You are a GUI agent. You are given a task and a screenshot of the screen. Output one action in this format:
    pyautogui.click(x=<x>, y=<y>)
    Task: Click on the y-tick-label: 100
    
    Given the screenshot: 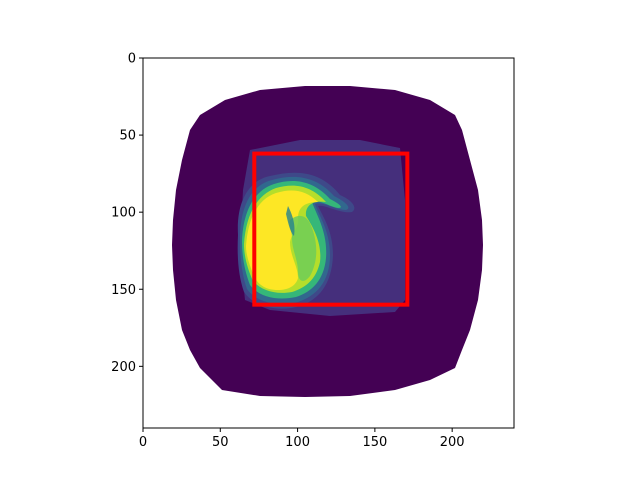 What is the action you would take?
    pyautogui.click(x=123, y=213)
    